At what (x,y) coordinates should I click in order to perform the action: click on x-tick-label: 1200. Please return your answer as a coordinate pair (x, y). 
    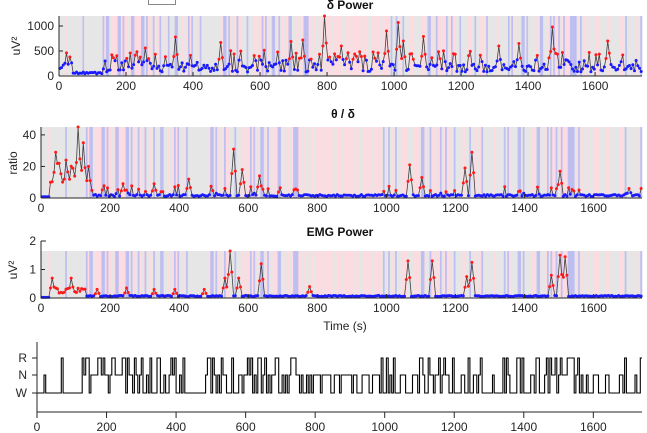
    Looking at the image, I should click on (455, 308).